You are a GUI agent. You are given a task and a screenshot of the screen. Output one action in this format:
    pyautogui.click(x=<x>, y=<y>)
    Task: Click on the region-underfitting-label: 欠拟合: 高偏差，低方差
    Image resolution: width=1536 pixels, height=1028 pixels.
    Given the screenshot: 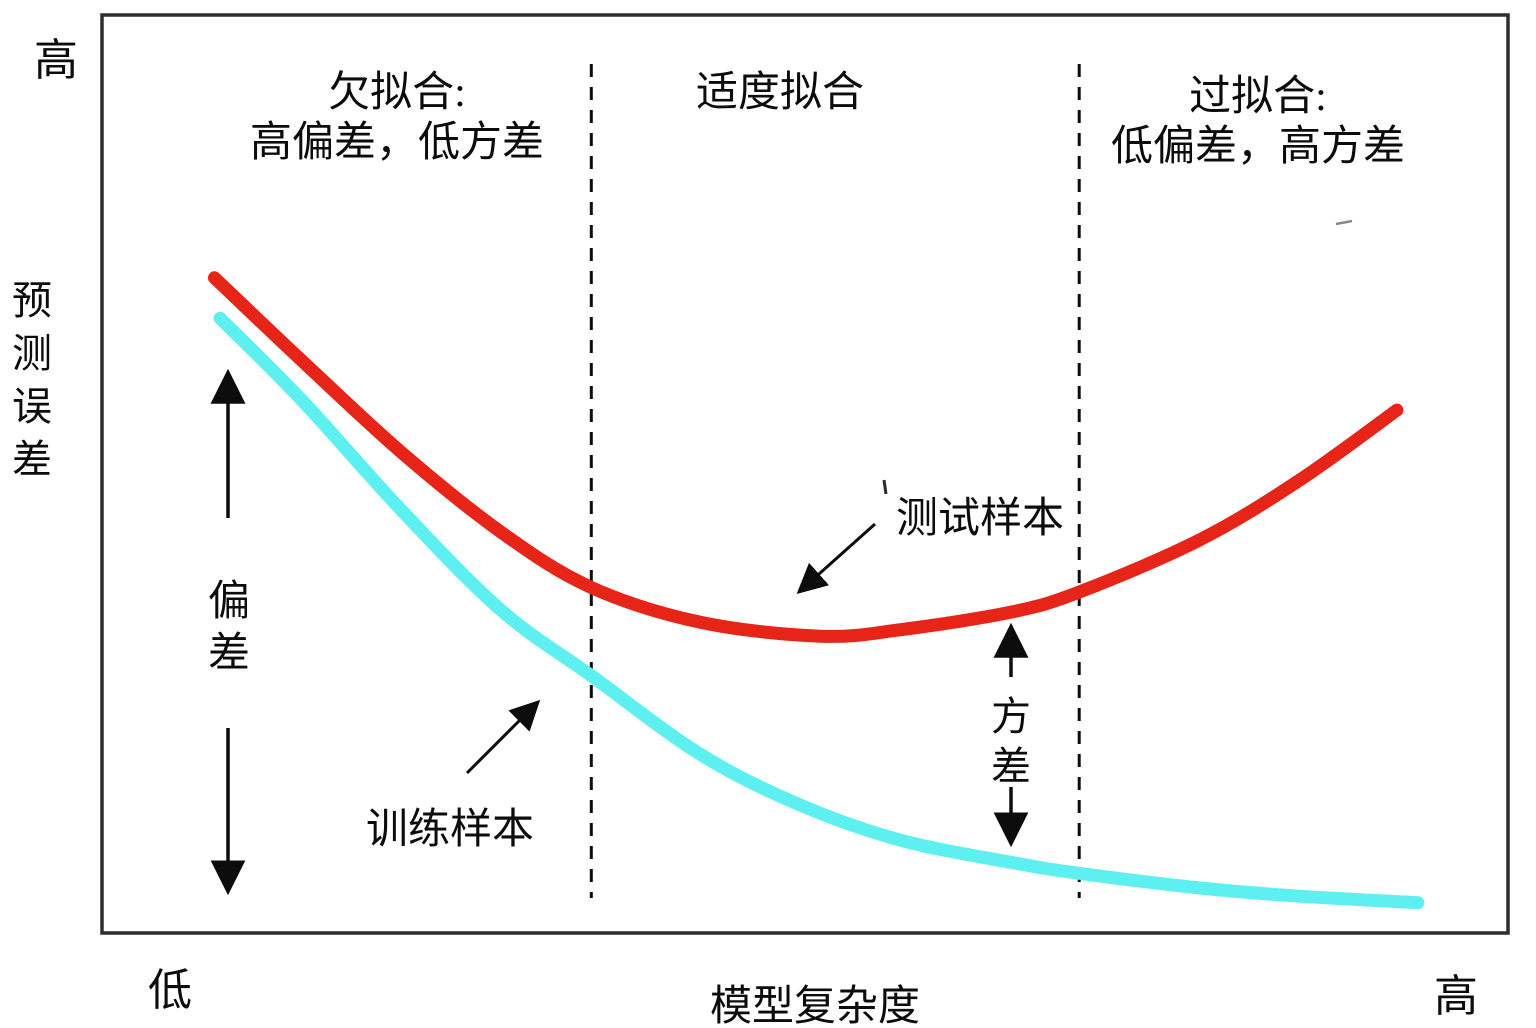 What is the action you would take?
    pyautogui.click(x=397, y=118)
    